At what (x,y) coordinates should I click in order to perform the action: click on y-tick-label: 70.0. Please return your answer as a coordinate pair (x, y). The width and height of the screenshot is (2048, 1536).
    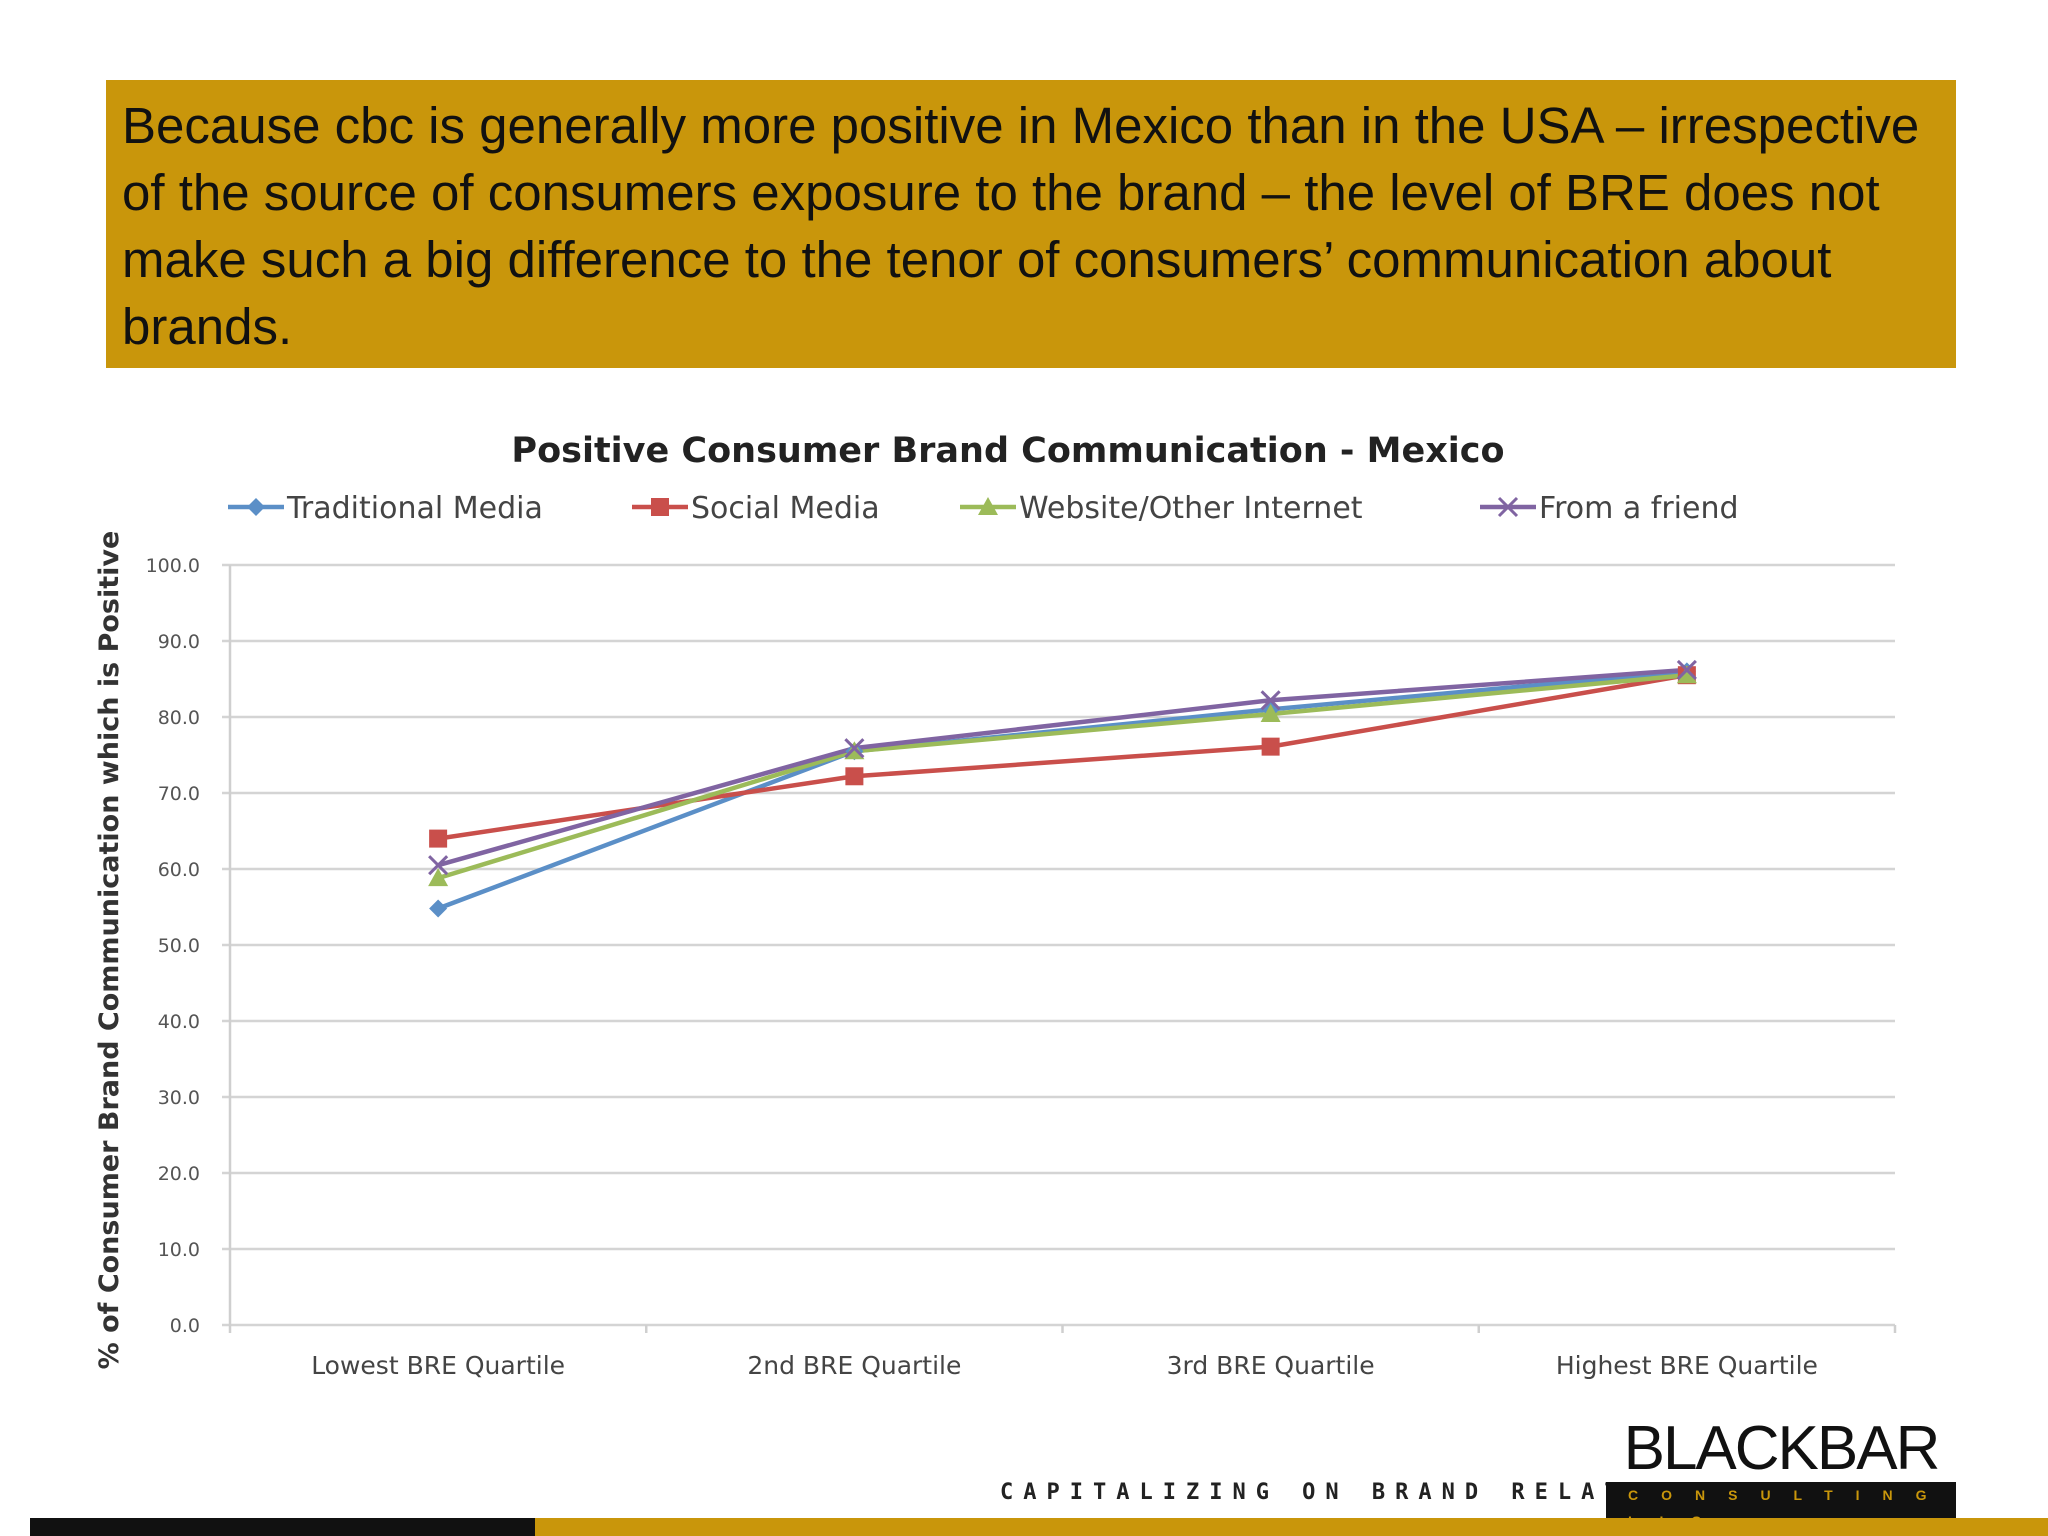
    Looking at the image, I should click on (179, 794).